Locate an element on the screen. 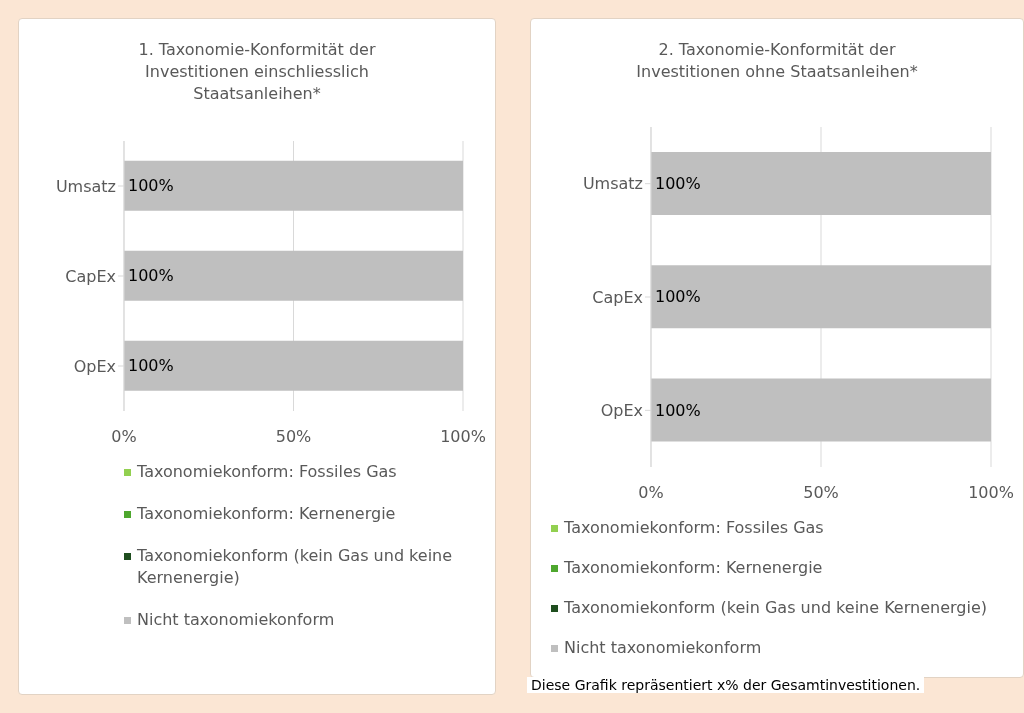 This screenshot has height=713, width=1024. text: Diese Grafik repräsentiert x% der Gesamtinvestitionen. is located at coordinates (726, 685).